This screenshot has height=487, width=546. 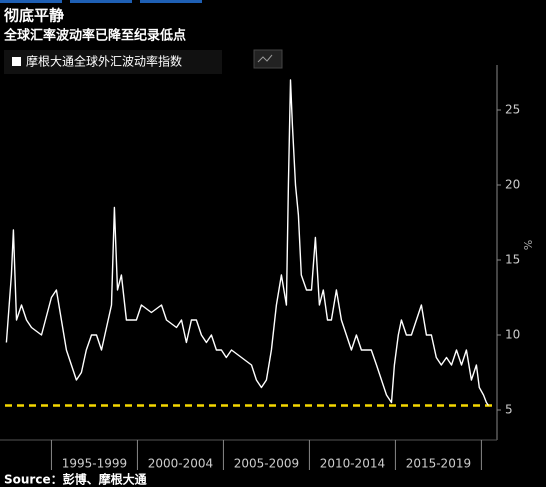 I want to click on legend, so click(x=113, y=62).